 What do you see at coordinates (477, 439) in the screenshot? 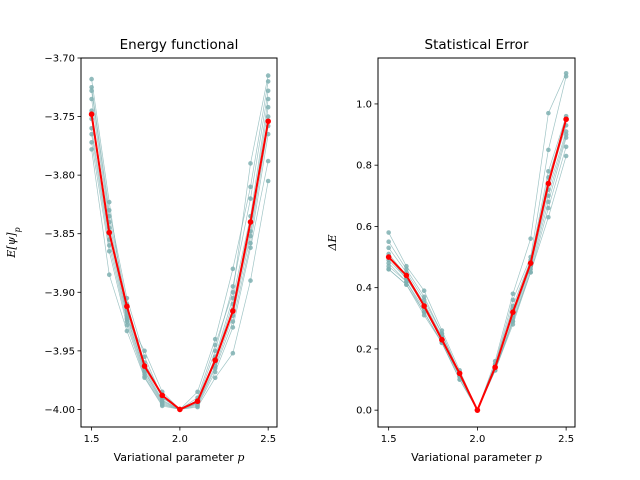
I see `x-tick-label: 2.0` at bounding box center [477, 439].